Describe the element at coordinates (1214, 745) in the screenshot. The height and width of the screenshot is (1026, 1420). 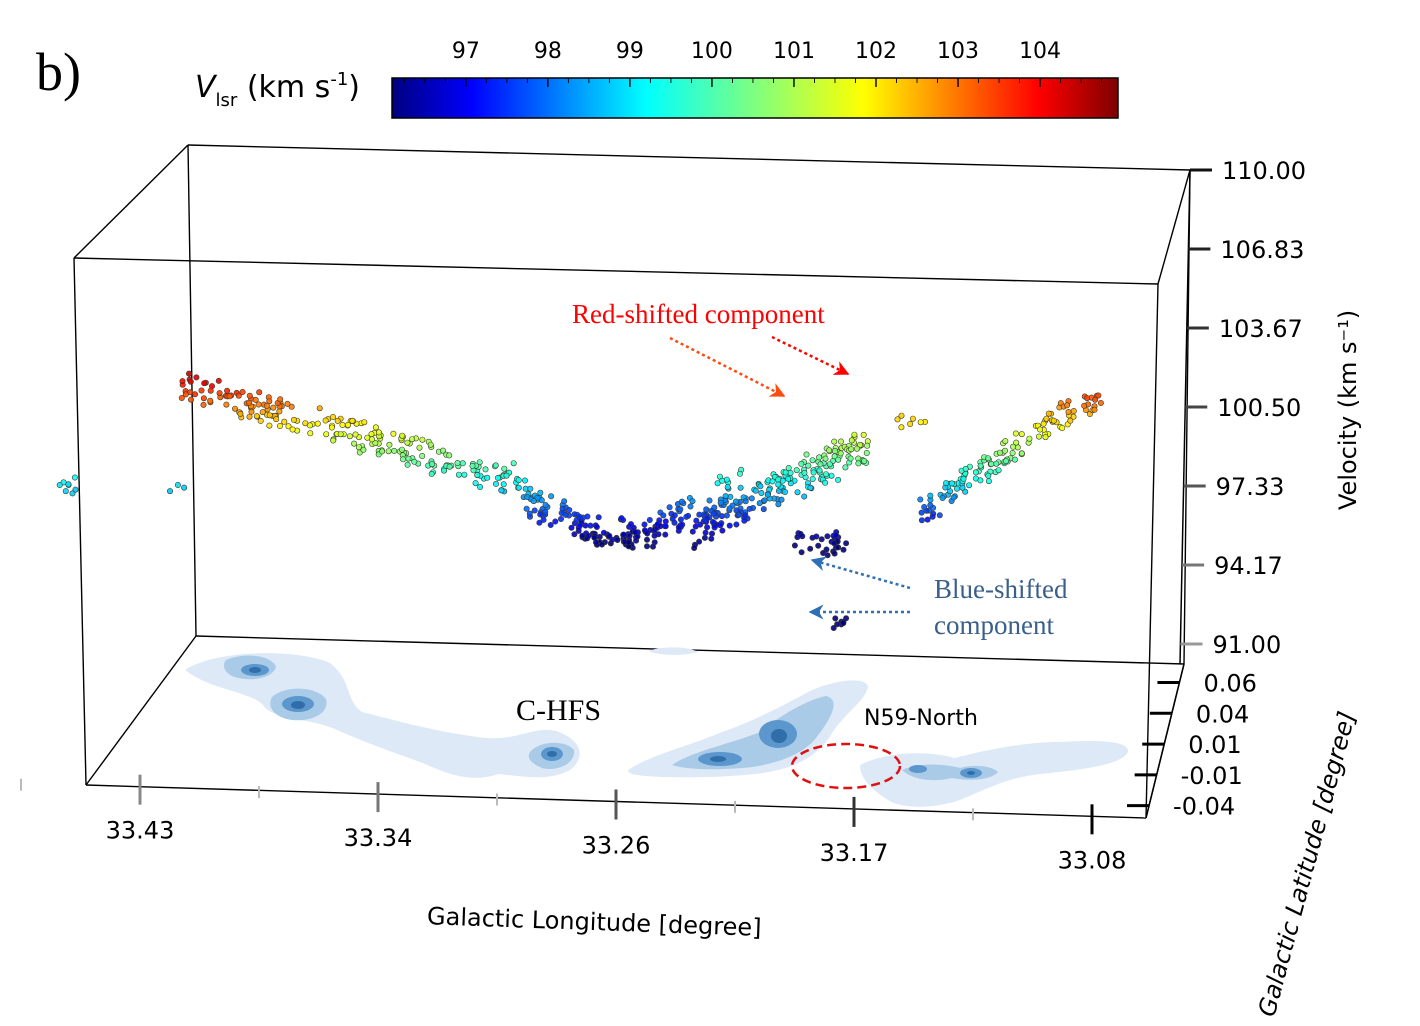
I see `latitude-tick-label: 0.01` at that location.